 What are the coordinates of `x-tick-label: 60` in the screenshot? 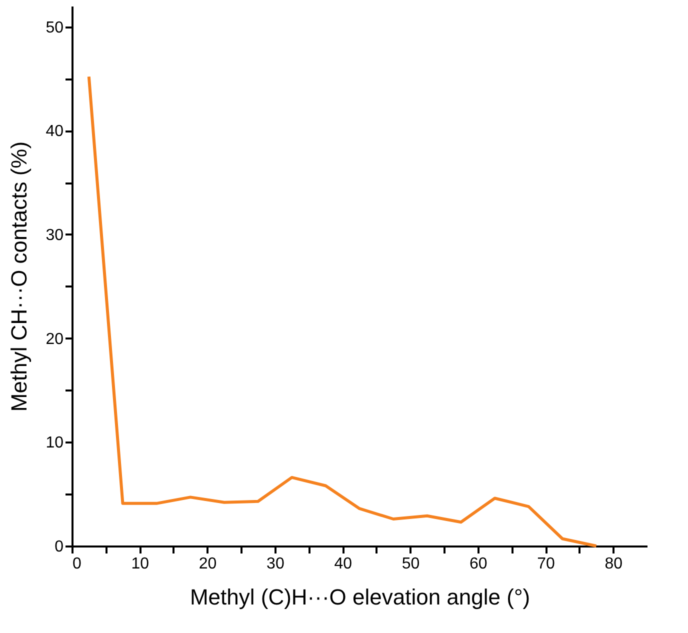 It's located at (478, 564).